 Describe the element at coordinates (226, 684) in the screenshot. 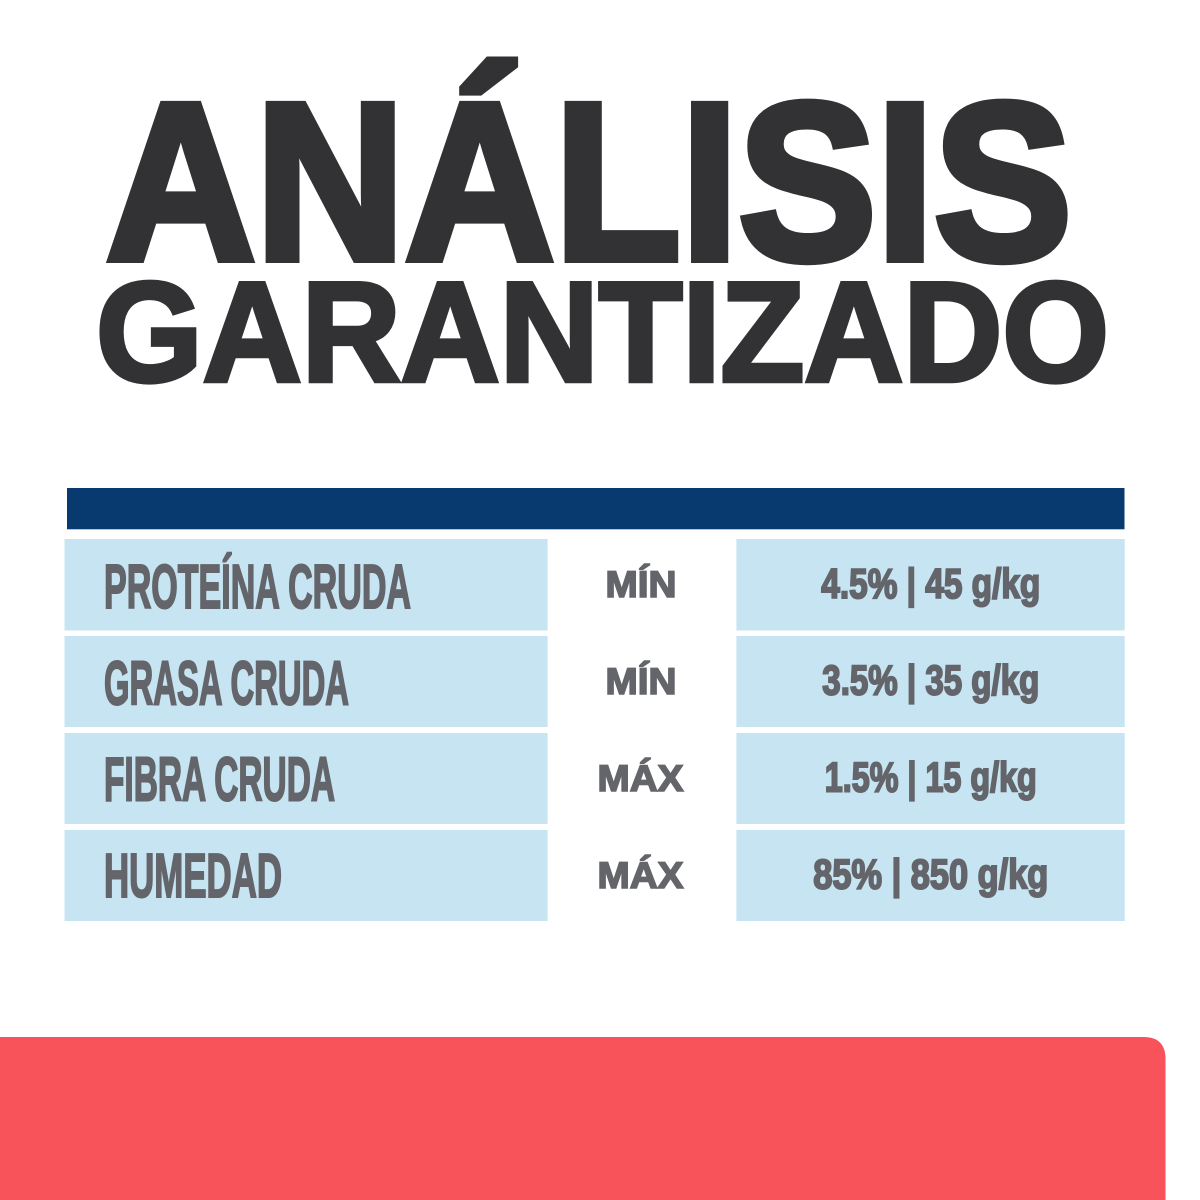

I see `svg-text: GRASA CRUDA` at that location.